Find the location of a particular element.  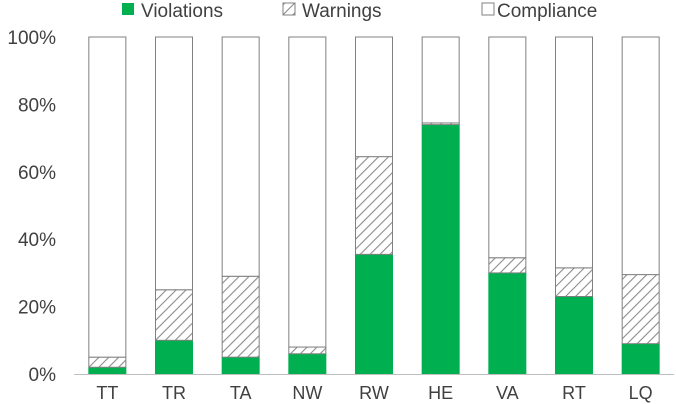

legend: Violations Warnings Compliance is located at coordinates (359, 11).